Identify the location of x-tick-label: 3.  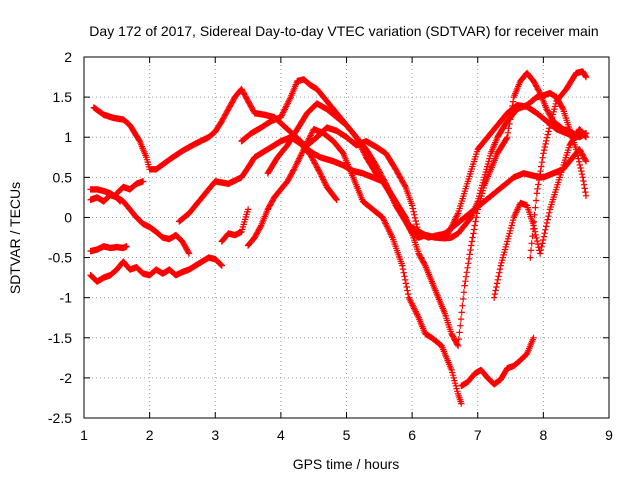
(215, 435).